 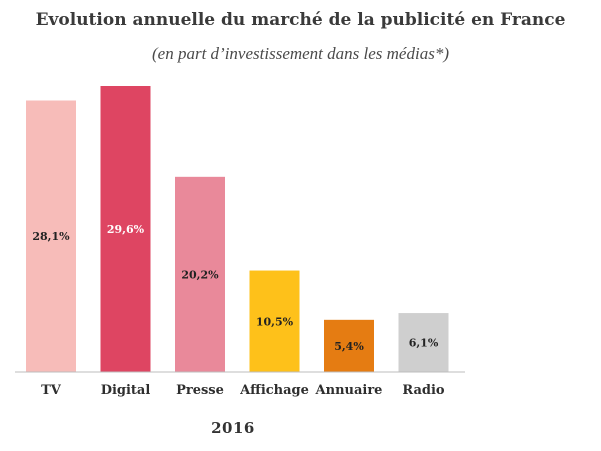 I want to click on category-label: Affichage, so click(x=274, y=390).